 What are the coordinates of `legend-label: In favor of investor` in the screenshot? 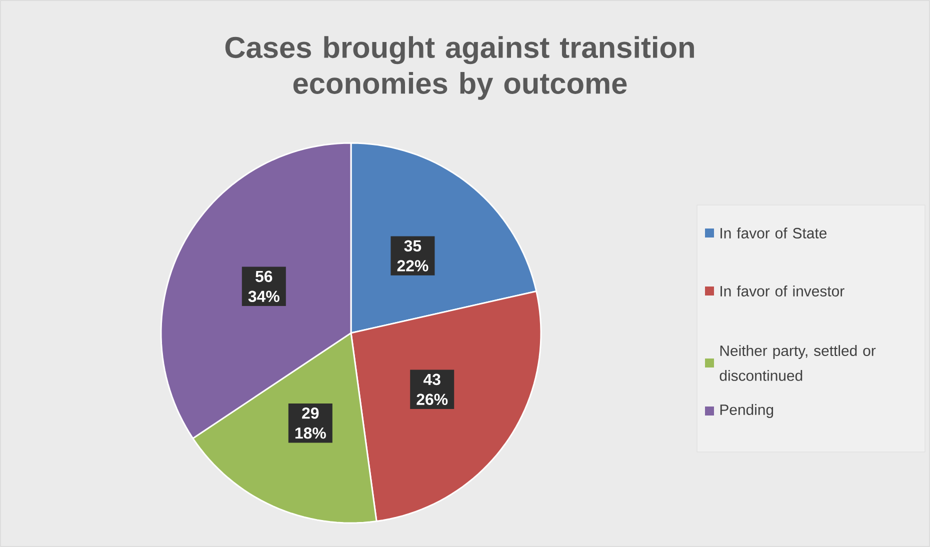 It's located at (782, 291).